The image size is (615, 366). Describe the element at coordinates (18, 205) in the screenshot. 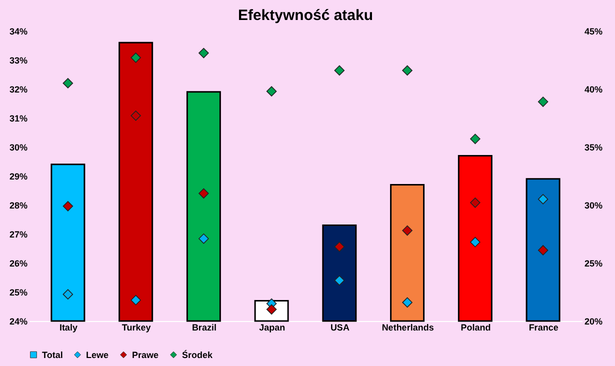

I see `y-tick-label: 28%` at that location.